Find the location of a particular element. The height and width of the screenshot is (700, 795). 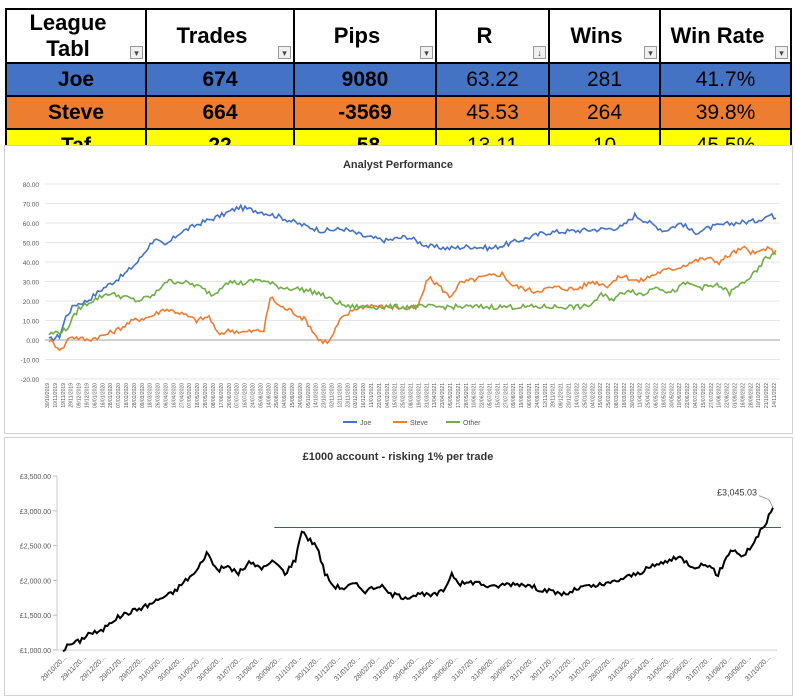

x-tick-label: 28/02/2020 is located at coordinates (135, 395).